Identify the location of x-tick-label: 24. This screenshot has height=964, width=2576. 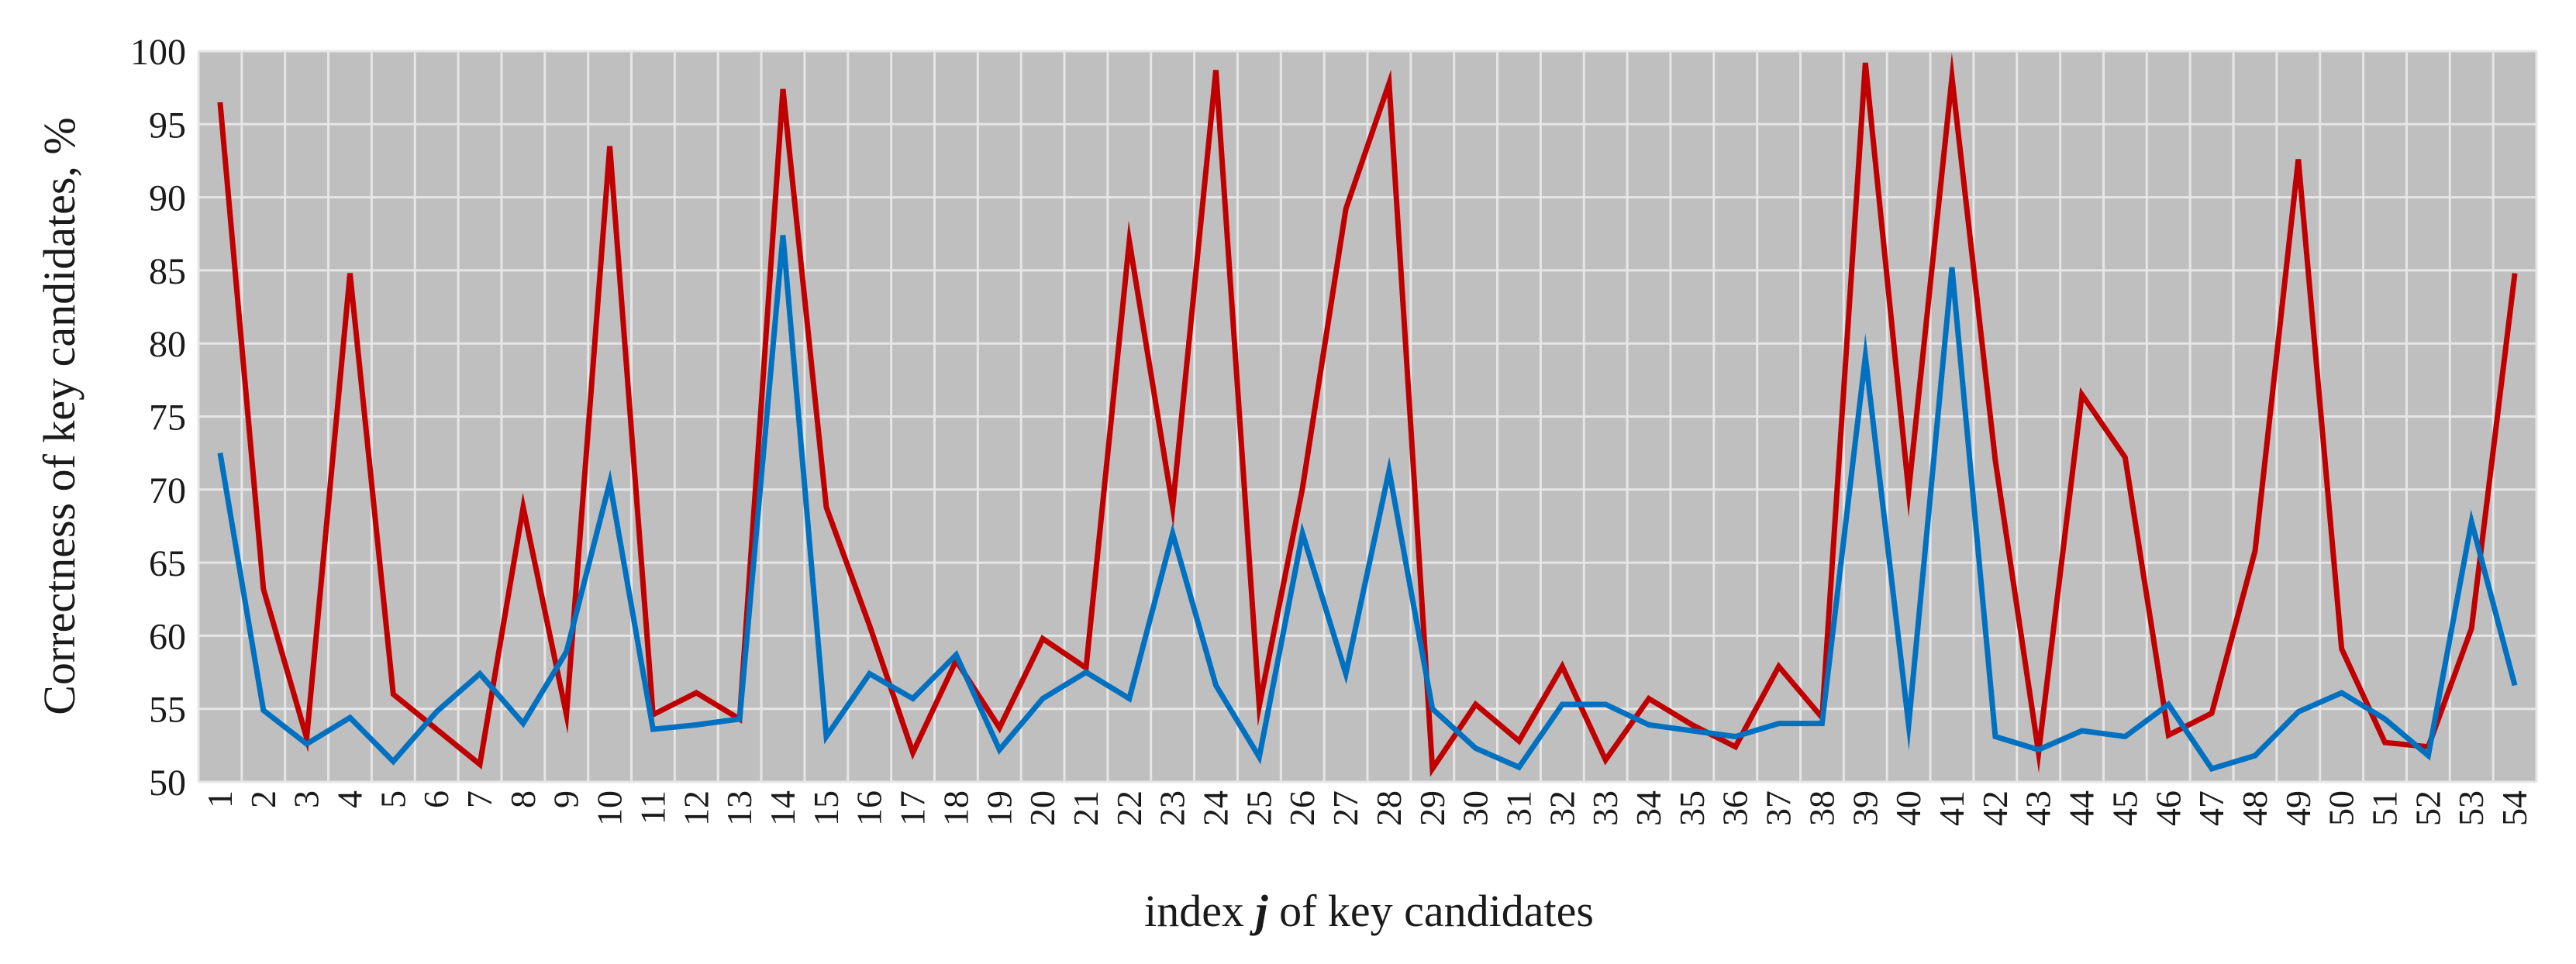
(1216, 808).